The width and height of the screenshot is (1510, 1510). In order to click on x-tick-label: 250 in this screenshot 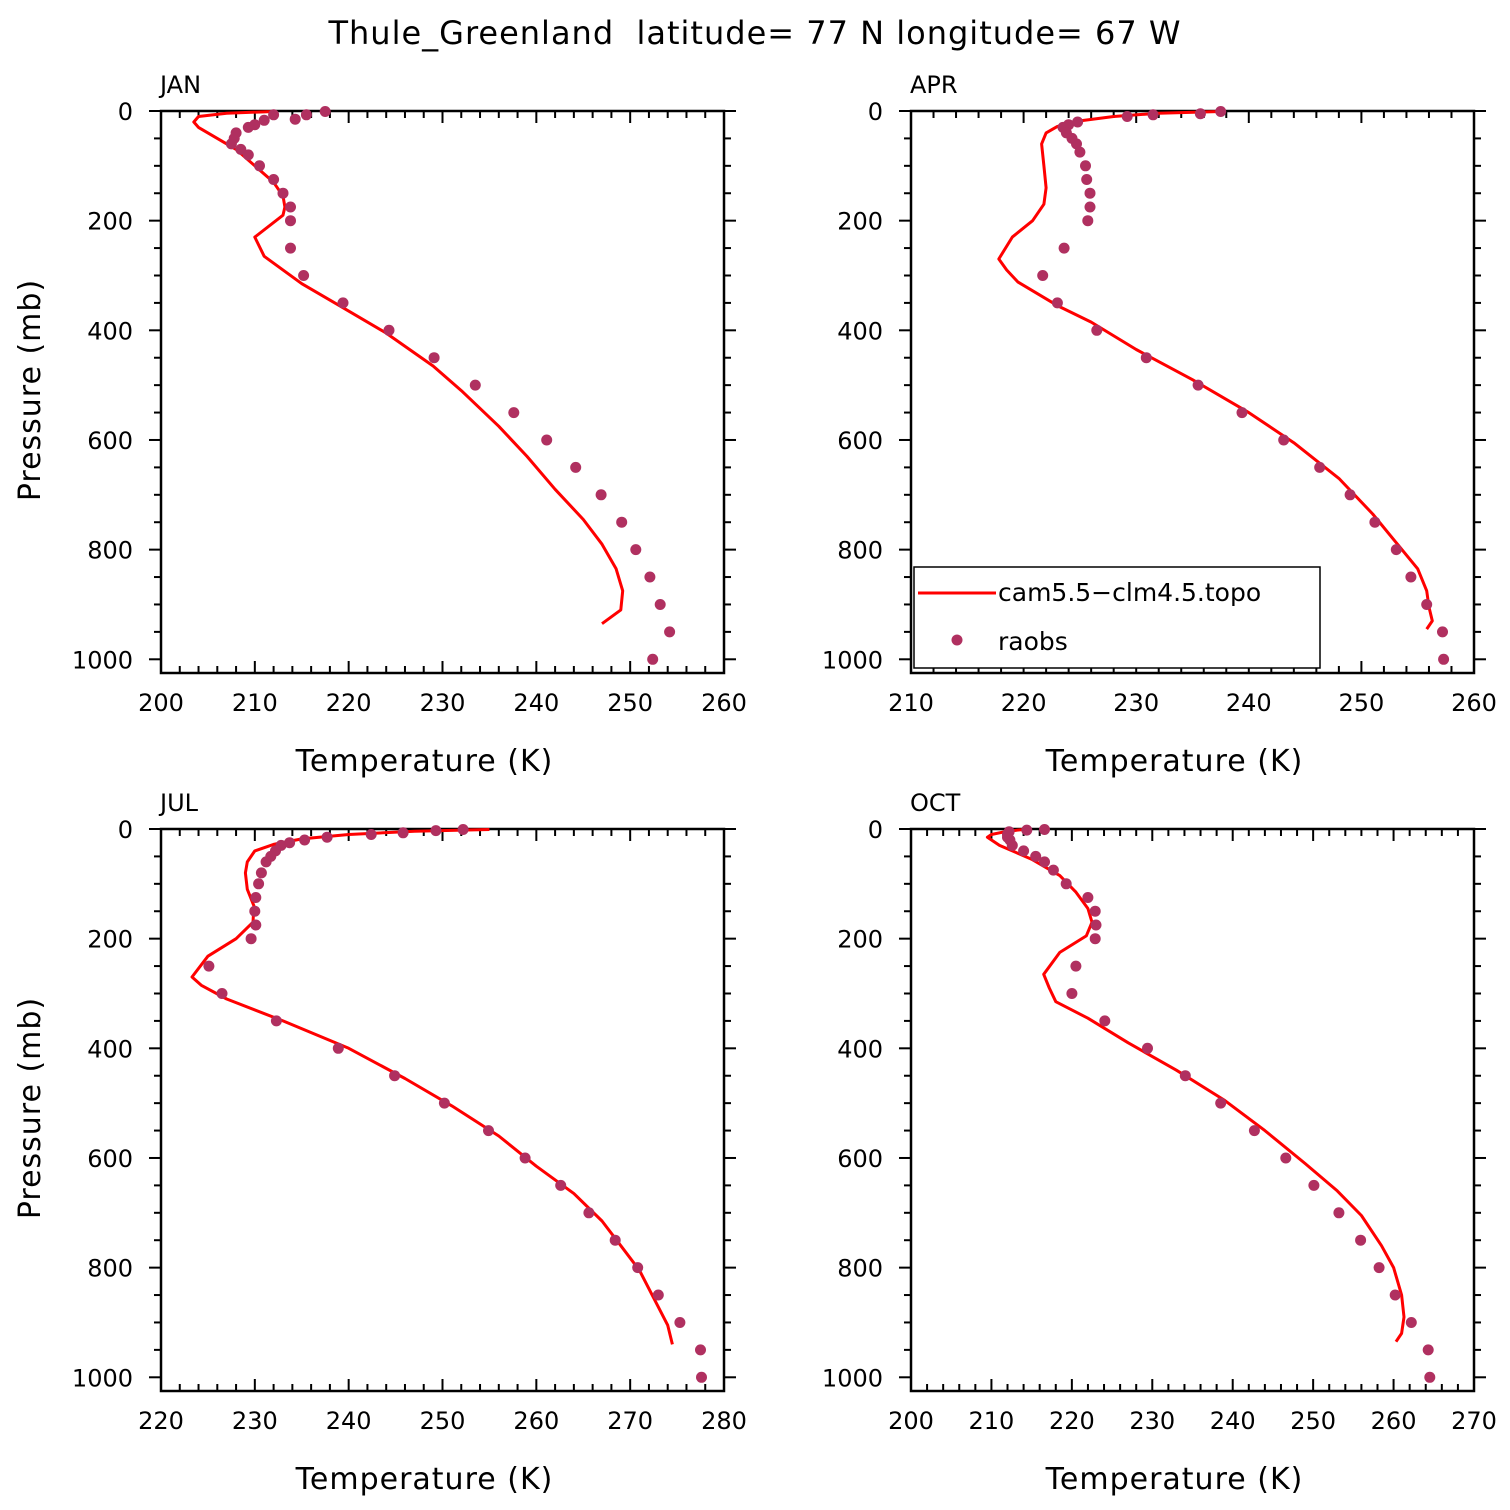, I will do `click(1313, 1421)`.